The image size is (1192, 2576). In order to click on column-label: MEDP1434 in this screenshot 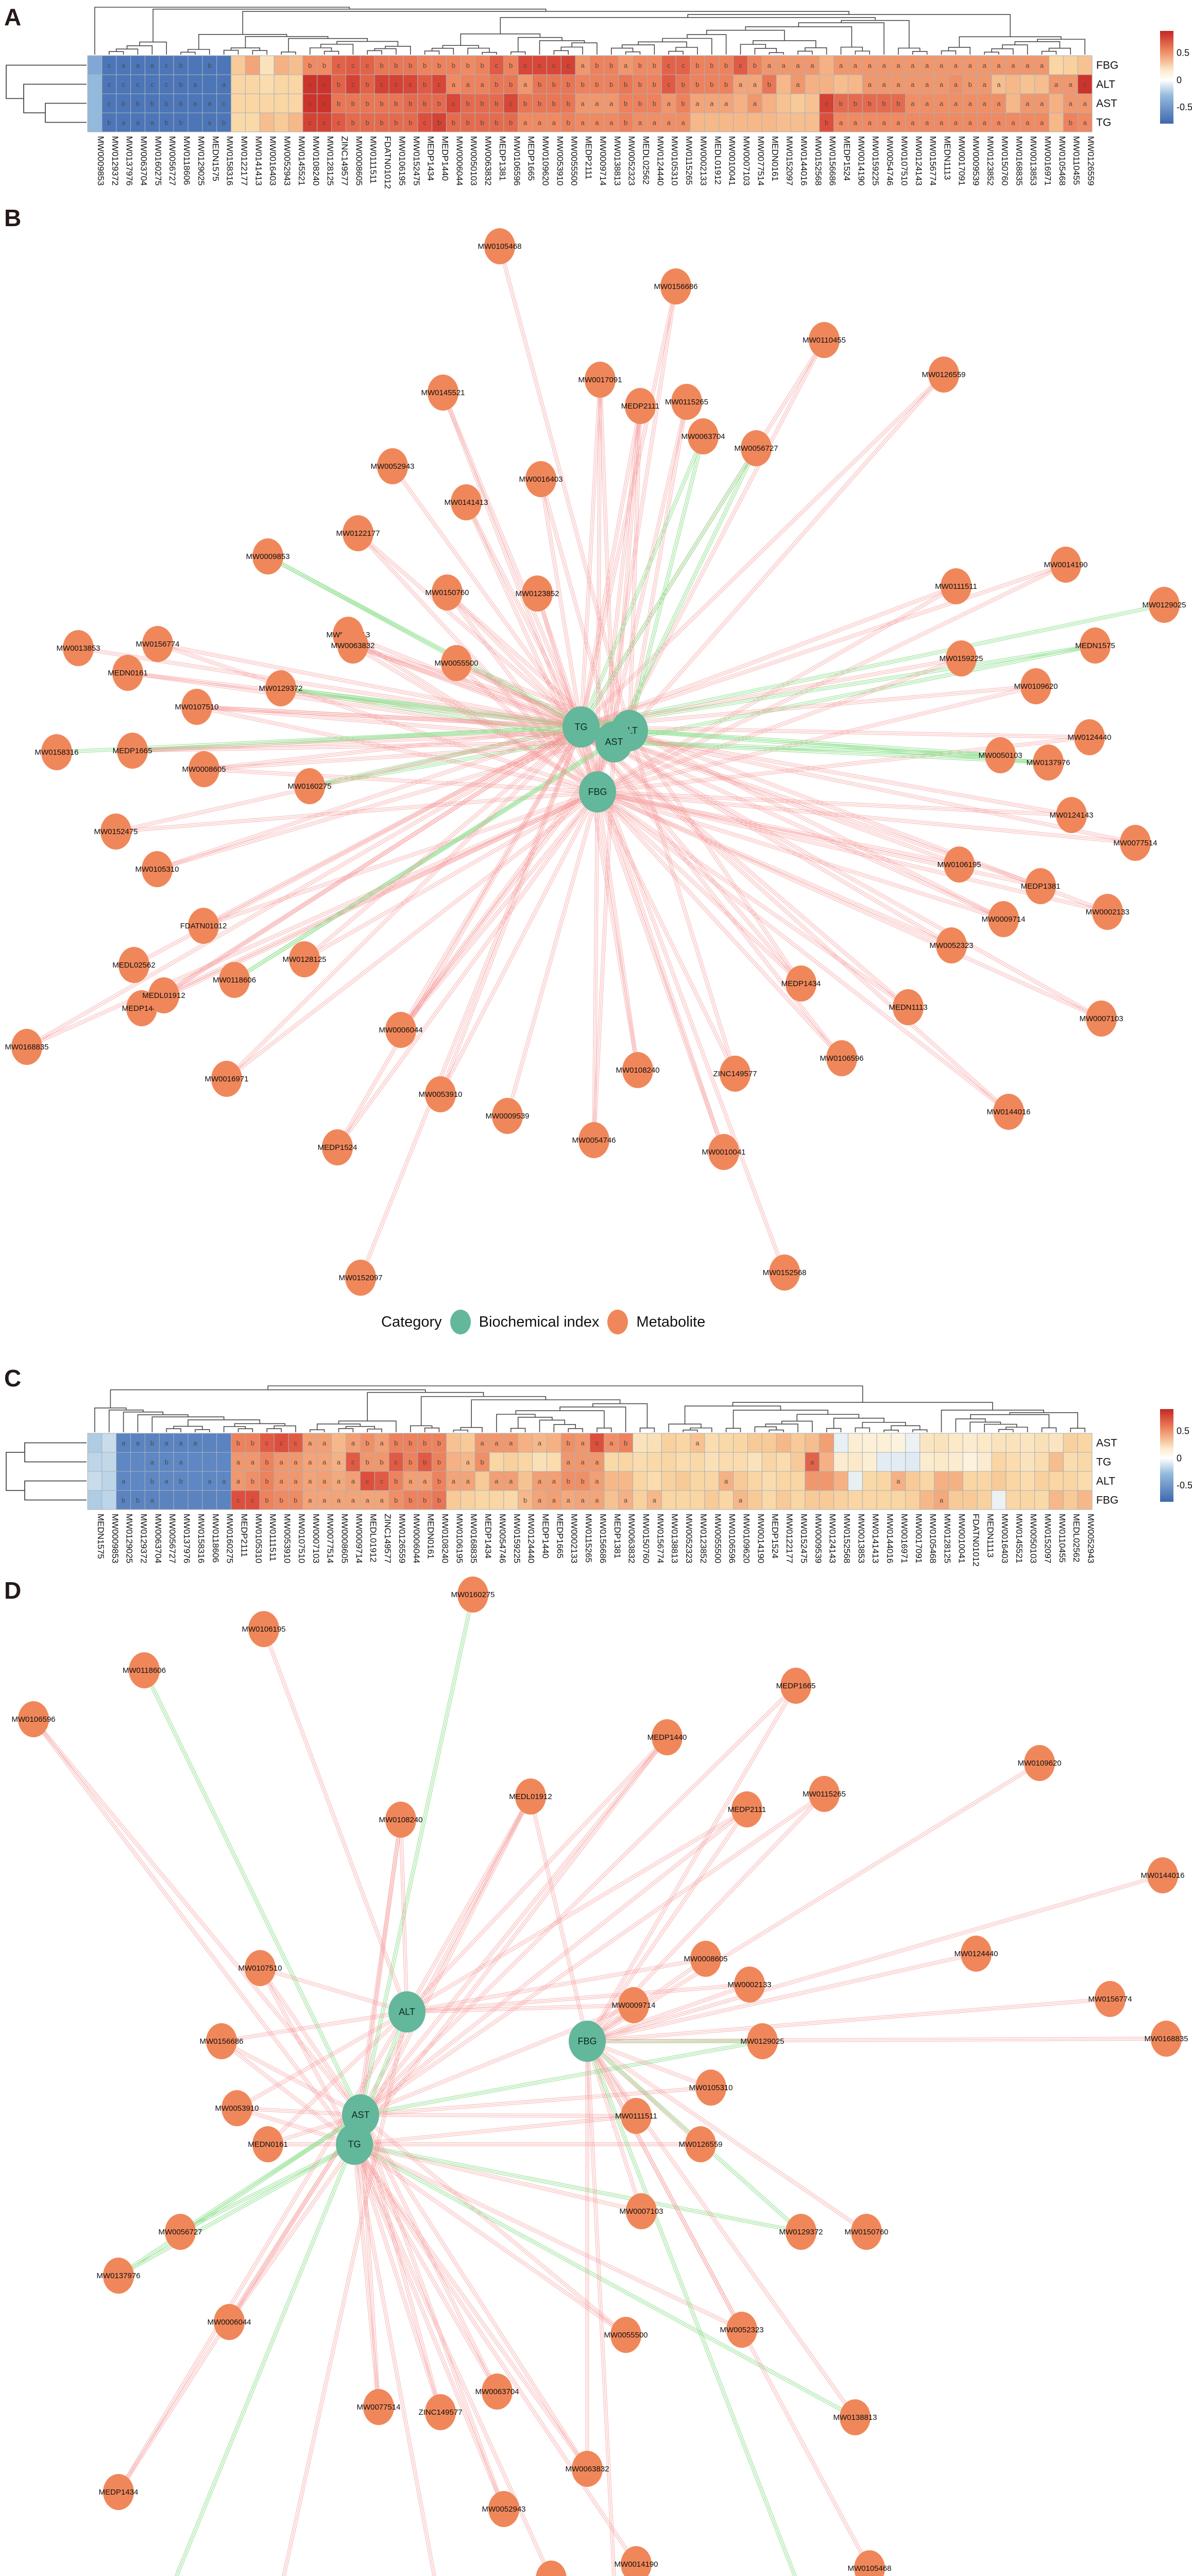, I will do `click(488, 1536)`.